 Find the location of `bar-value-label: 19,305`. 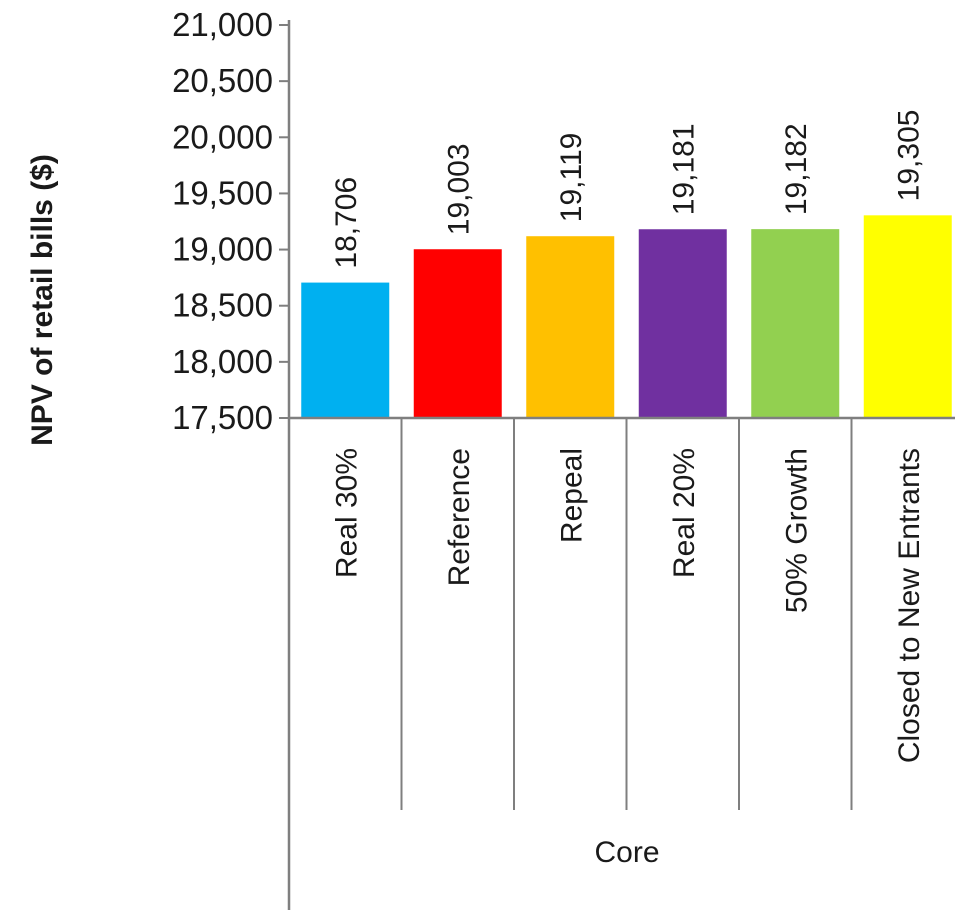

bar-value-label: 19,305 is located at coordinates (909, 156).